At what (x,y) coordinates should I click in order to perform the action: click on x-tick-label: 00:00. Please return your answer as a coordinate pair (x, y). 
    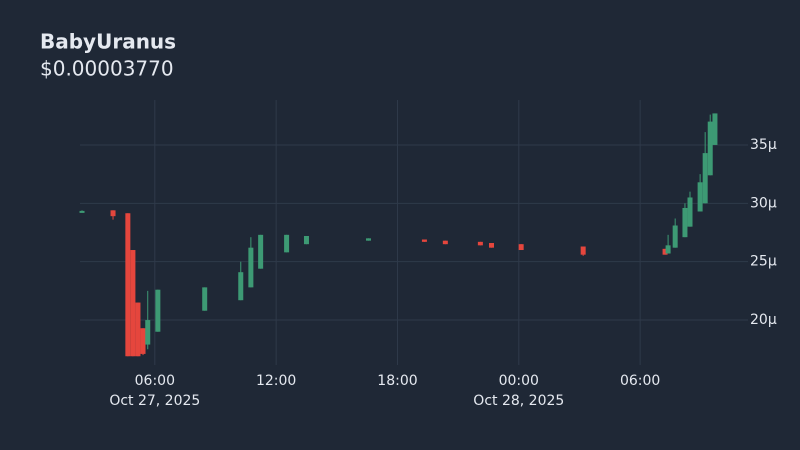
    Looking at the image, I should click on (519, 381).